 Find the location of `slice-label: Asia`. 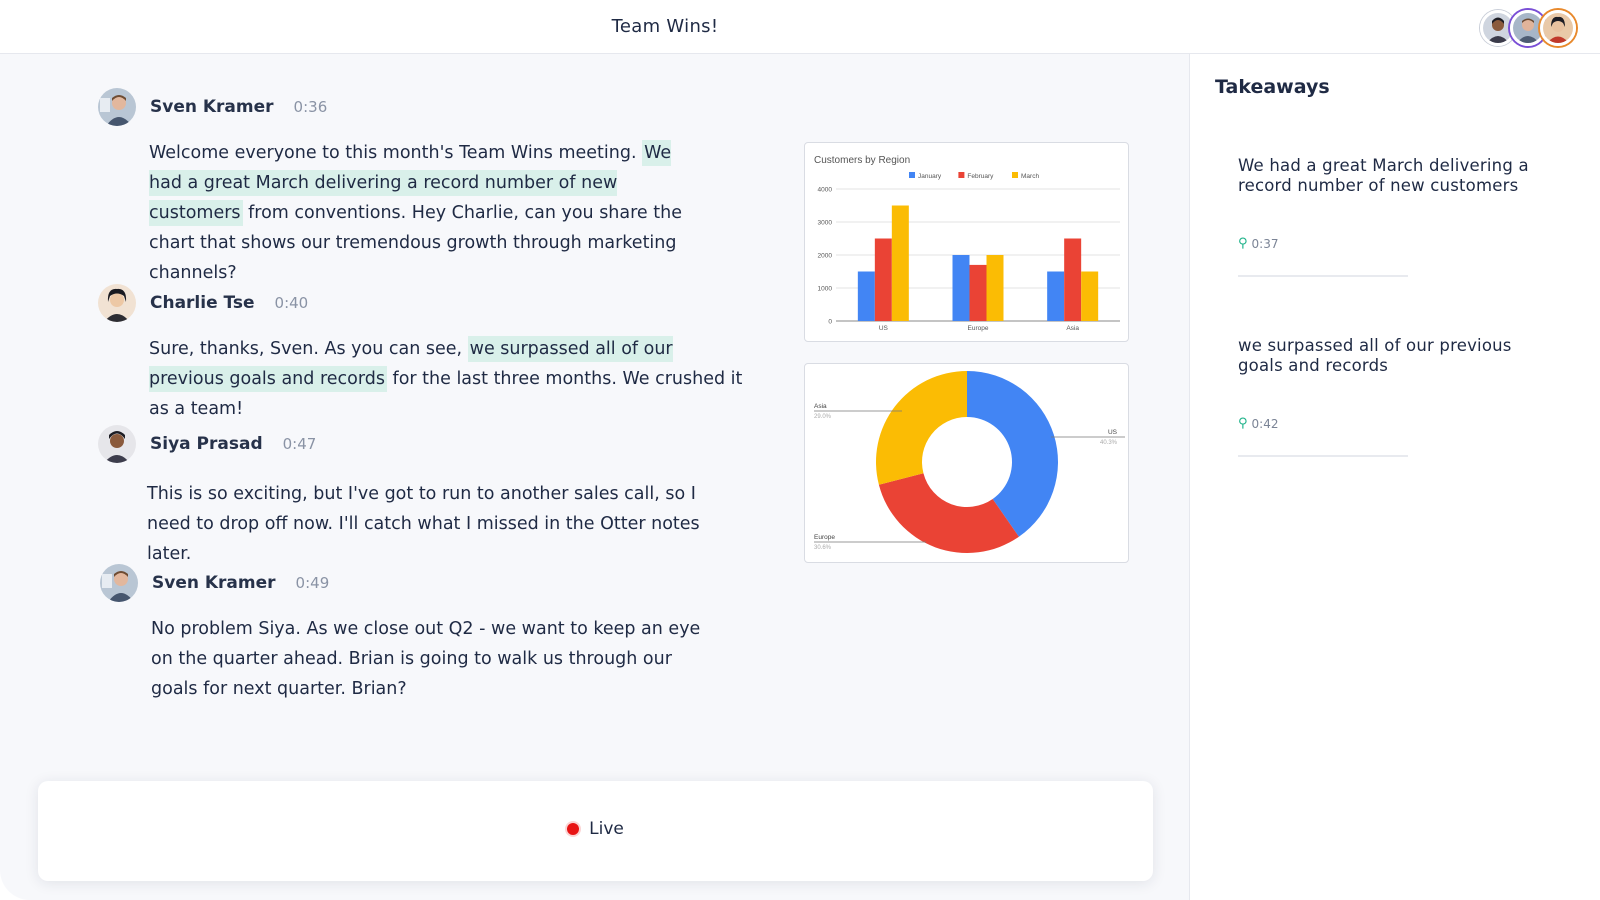

slice-label: Asia is located at coordinates (820, 406).